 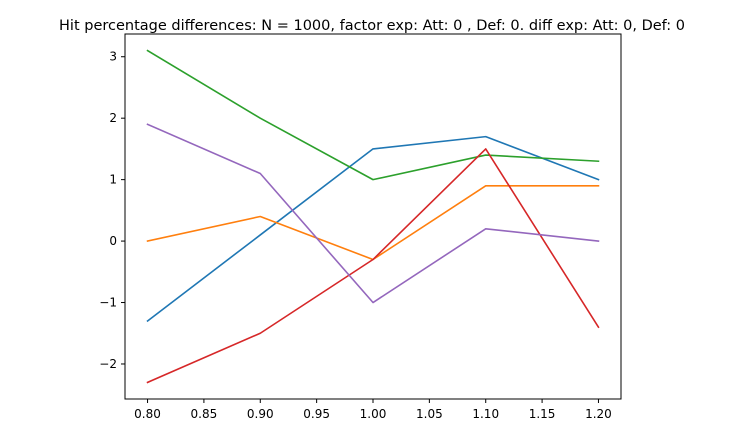 I want to click on x-tick-label: 1.05, so click(x=429, y=414).